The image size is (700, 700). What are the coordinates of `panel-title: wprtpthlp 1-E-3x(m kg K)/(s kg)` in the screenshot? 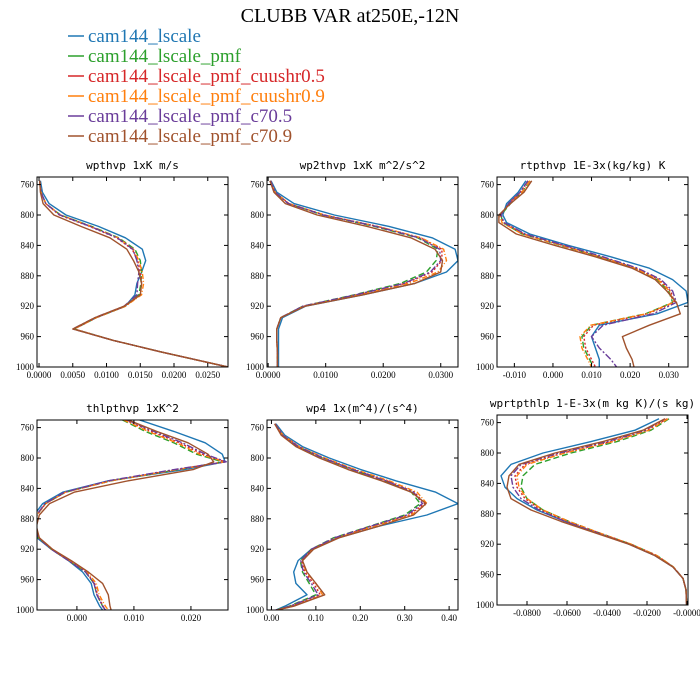 It's located at (592, 403).